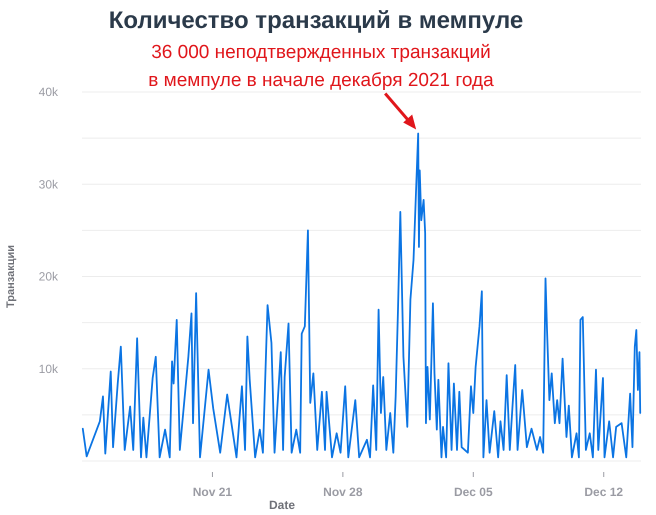 The height and width of the screenshot is (515, 656). I want to click on x-tick-label: Nov 28, so click(343, 492).